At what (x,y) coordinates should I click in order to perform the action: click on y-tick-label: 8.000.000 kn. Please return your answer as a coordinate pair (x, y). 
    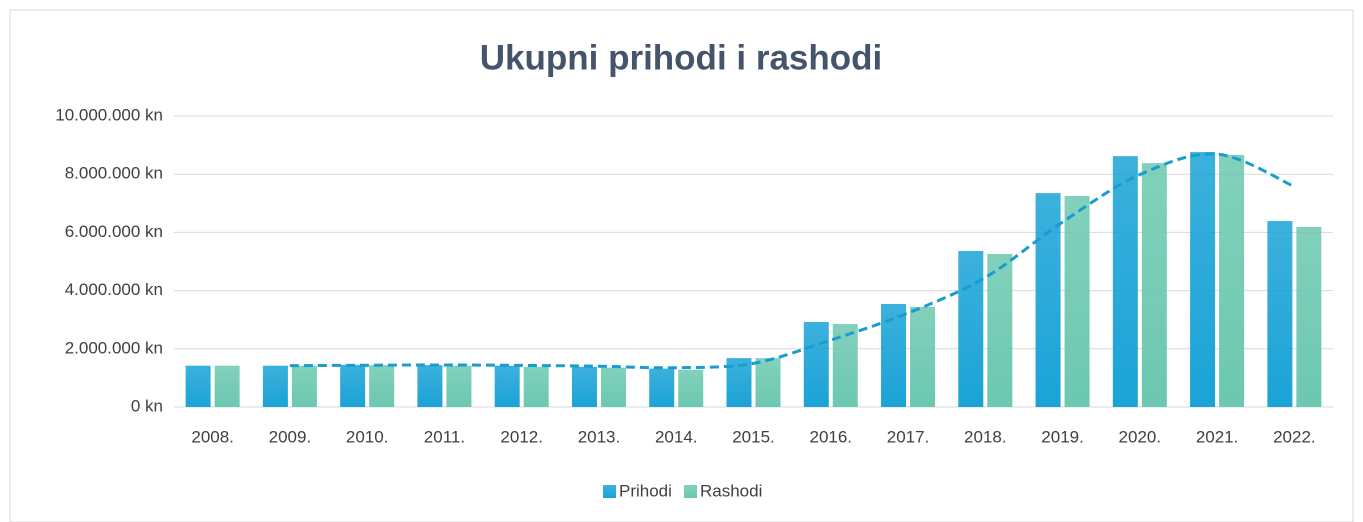
    Looking at the image, I should click on (114, 173).